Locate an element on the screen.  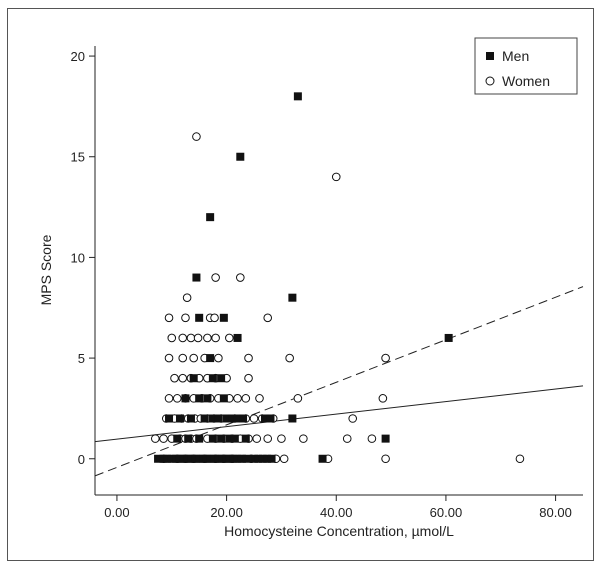
x-tick-label: 80.00 is located at coordinates (555, 512).